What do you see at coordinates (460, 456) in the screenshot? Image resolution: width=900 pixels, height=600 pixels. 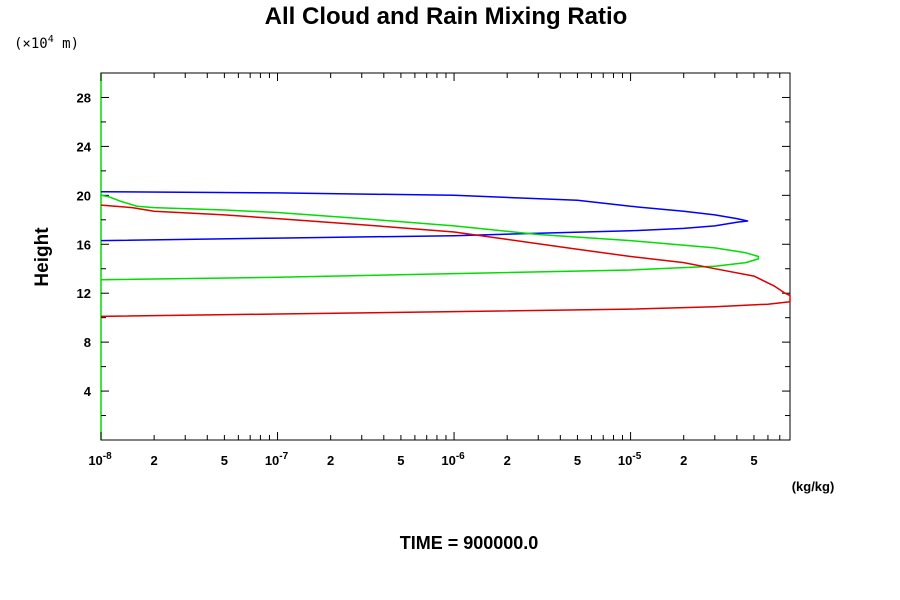 I see `x-tick-exponent: -6` at bounding box center [460, 456].